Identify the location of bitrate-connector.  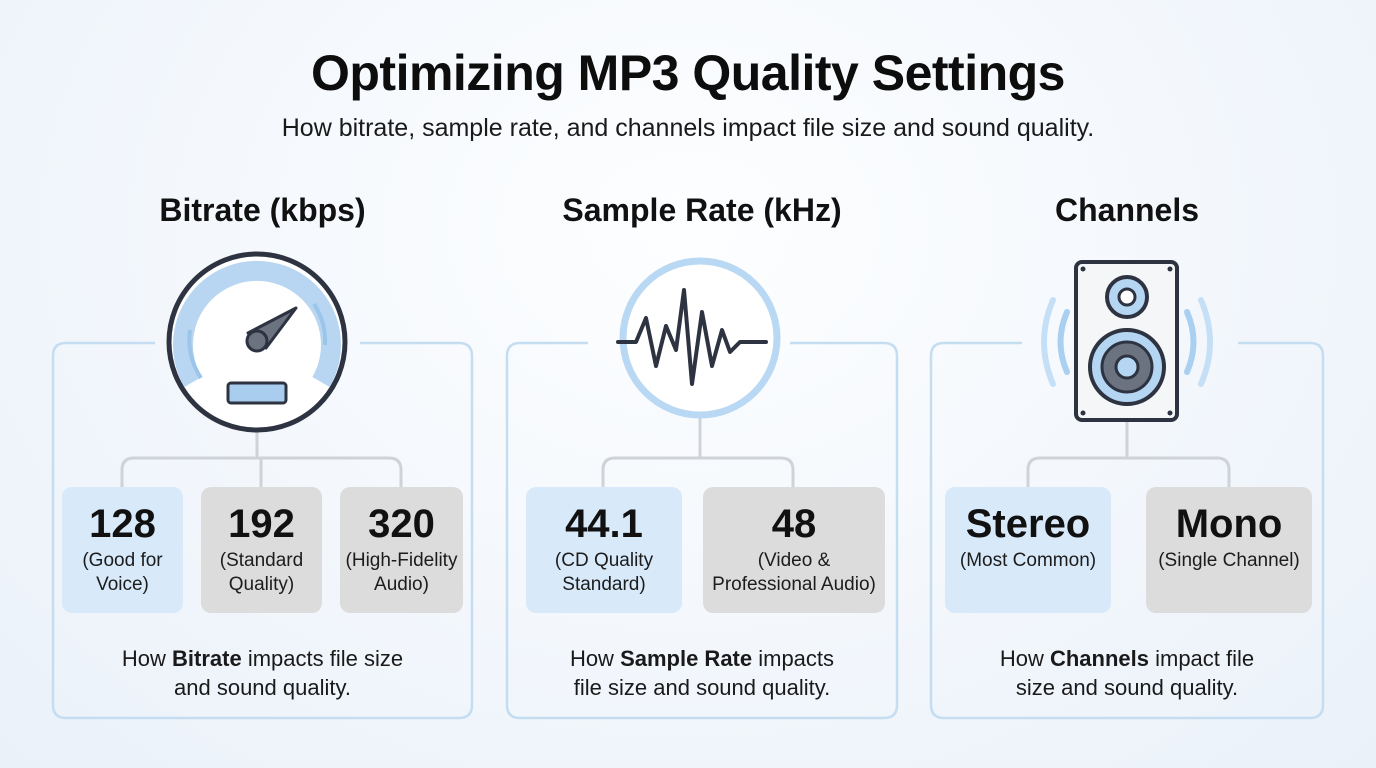
(261, 458).